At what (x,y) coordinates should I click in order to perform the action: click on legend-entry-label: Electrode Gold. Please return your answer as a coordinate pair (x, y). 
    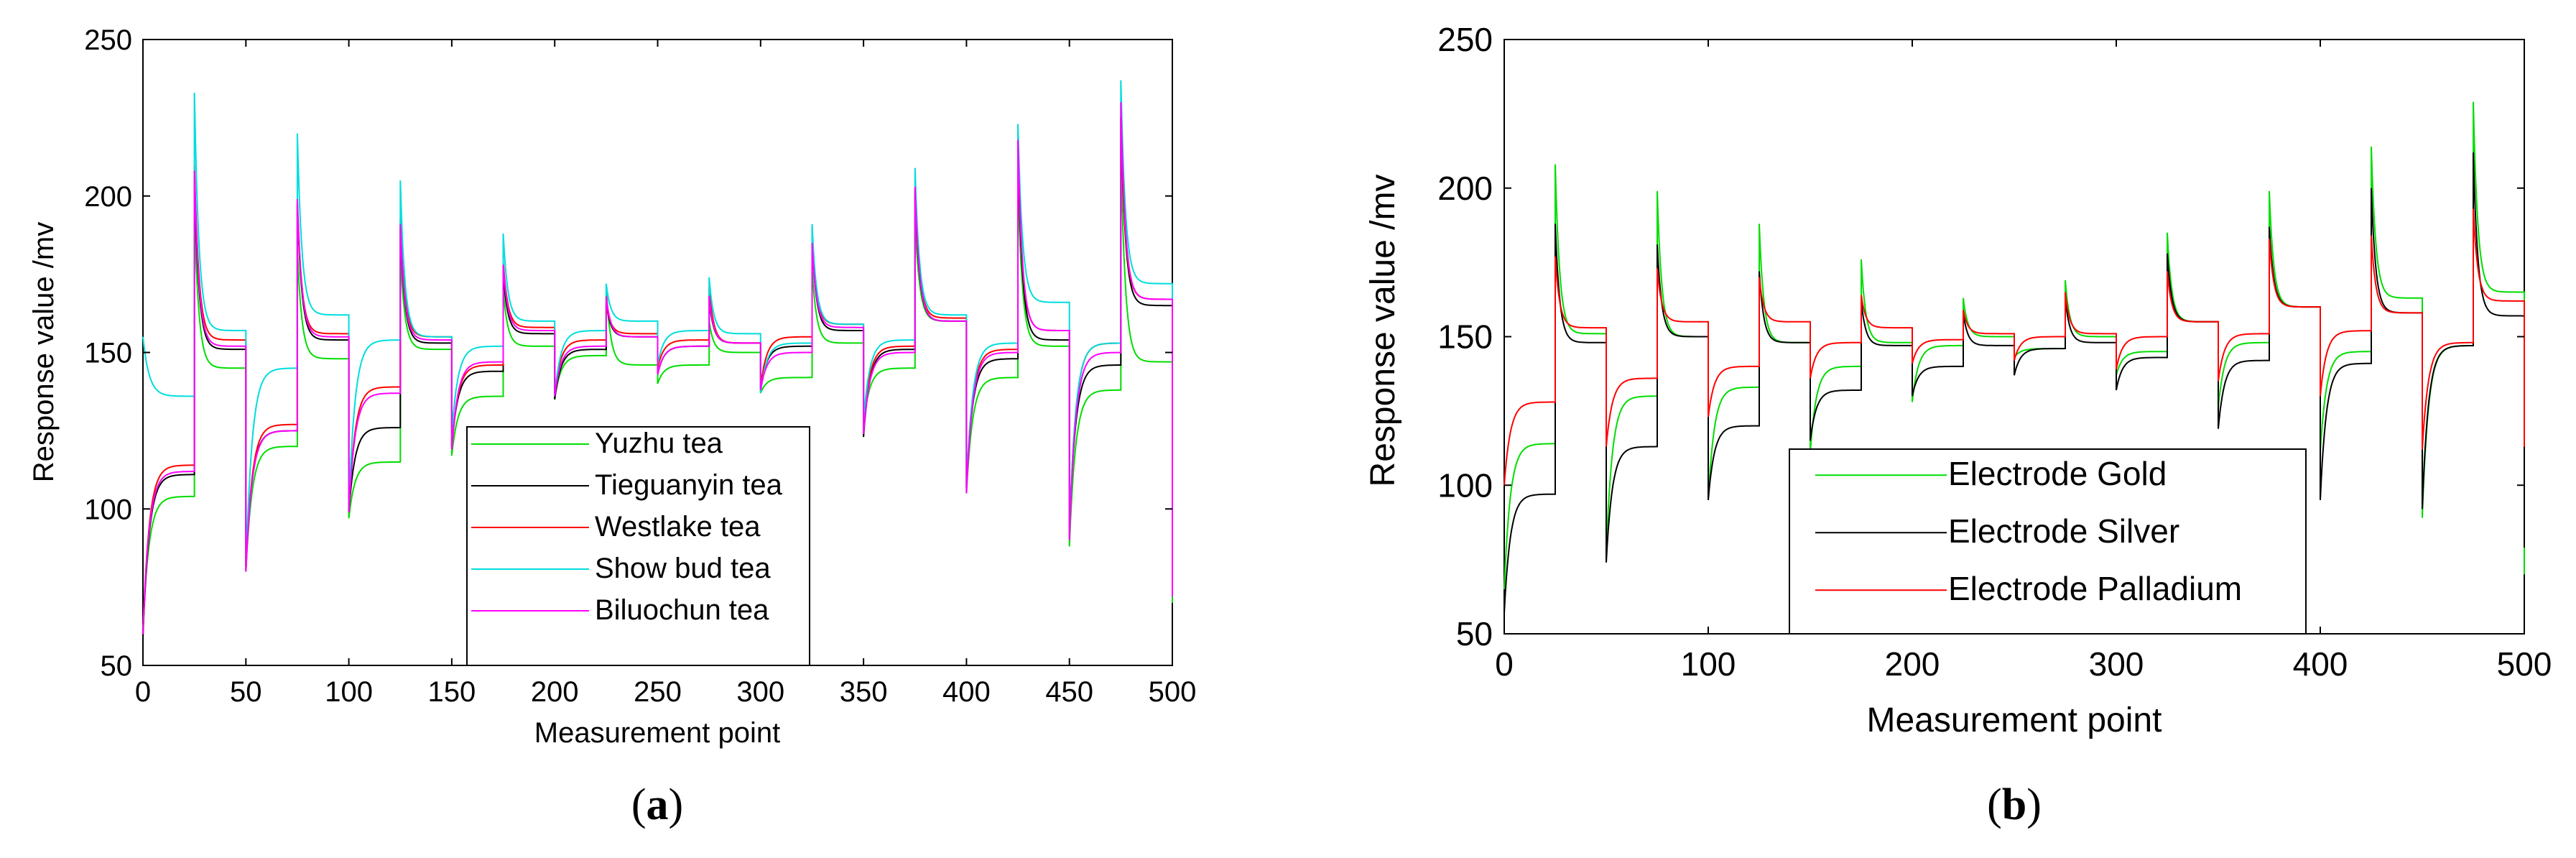
    Looking at the image, I should click on (2057, 473).